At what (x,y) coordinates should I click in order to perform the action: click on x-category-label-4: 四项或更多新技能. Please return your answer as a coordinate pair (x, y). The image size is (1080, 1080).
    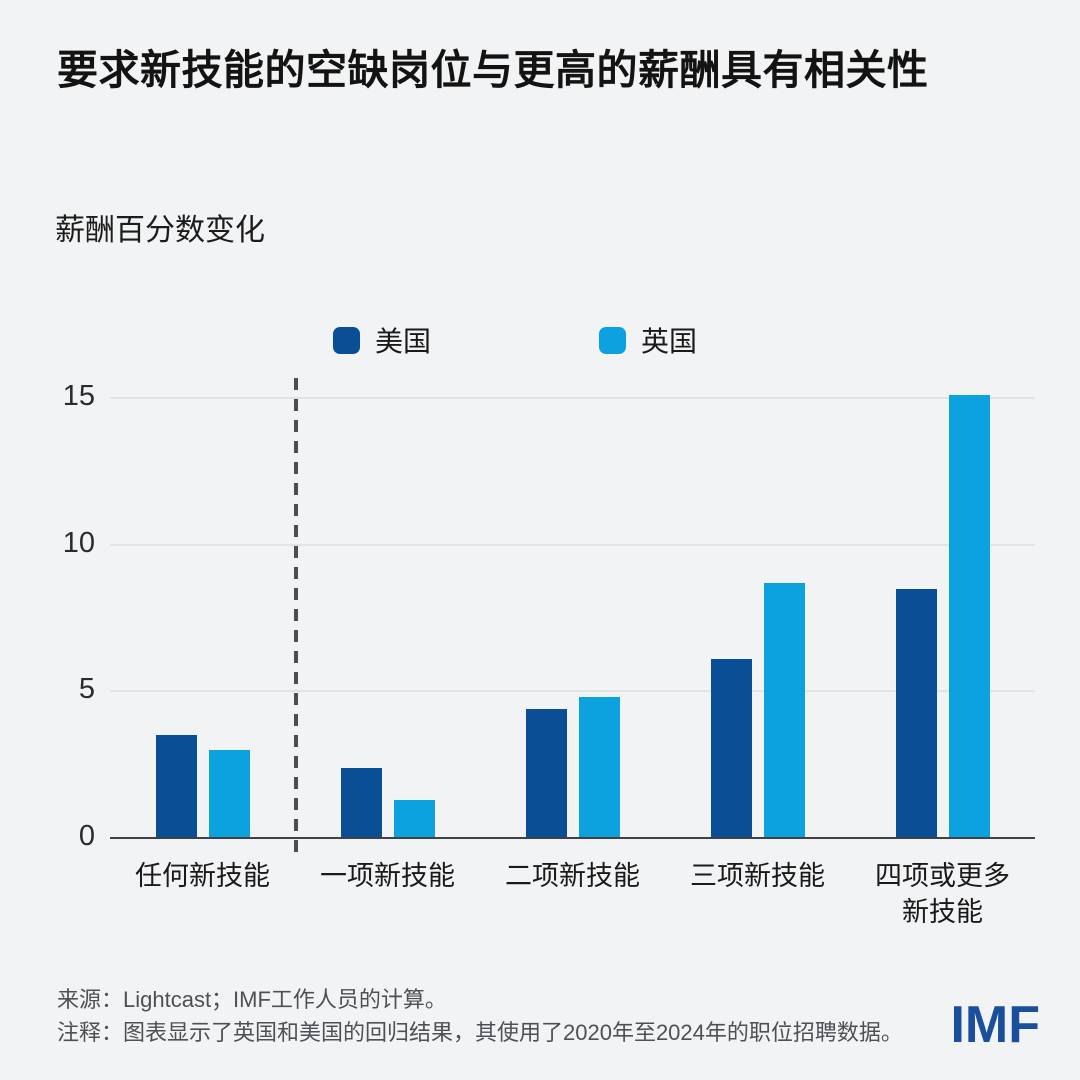
    Looking at the image, I should click on (942, 894).